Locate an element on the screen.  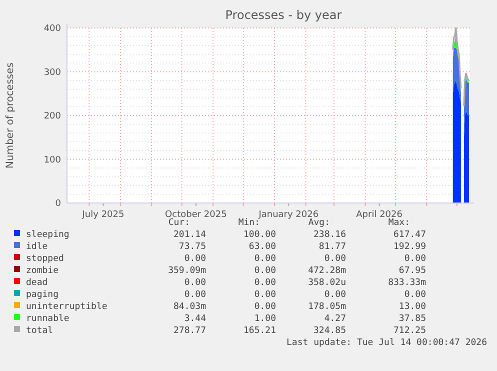
text: 359.09m is located at coordinates (187, 271).